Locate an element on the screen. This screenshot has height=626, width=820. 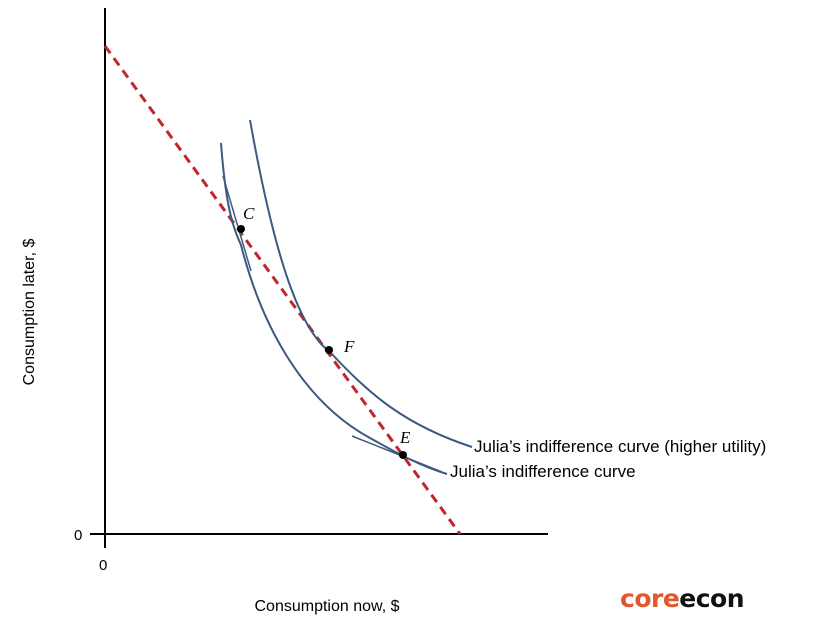
tangent-line-c is located at coordinates (237, 223).